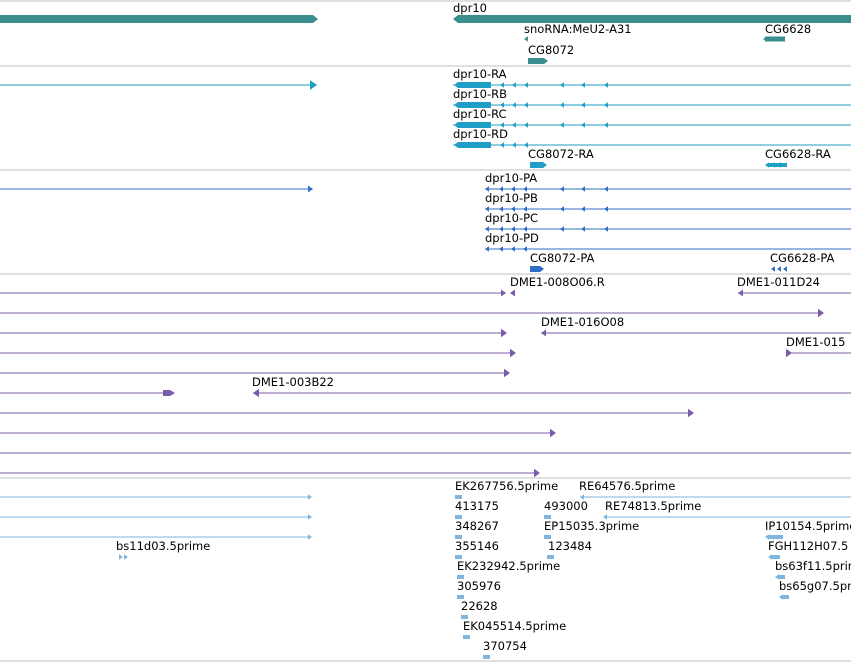 This screenshot has width=851, height=662. Describe the element at coordinates (808, 546) in the screenshot. I see `feature-label: FGH112H07.5` at that location.